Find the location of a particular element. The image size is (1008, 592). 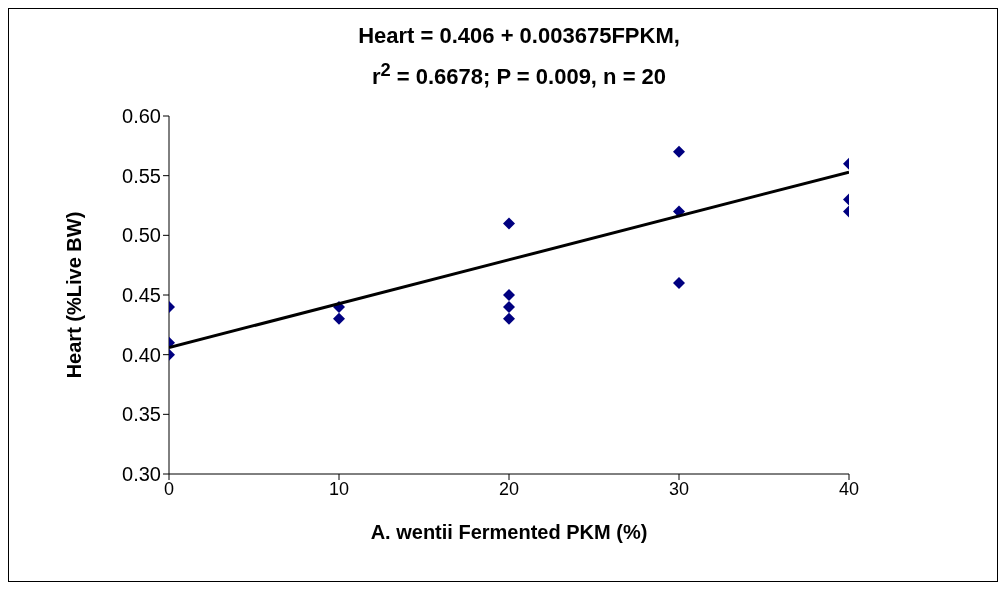

x-tick-label: 10 is located at coordinates (339, 488).